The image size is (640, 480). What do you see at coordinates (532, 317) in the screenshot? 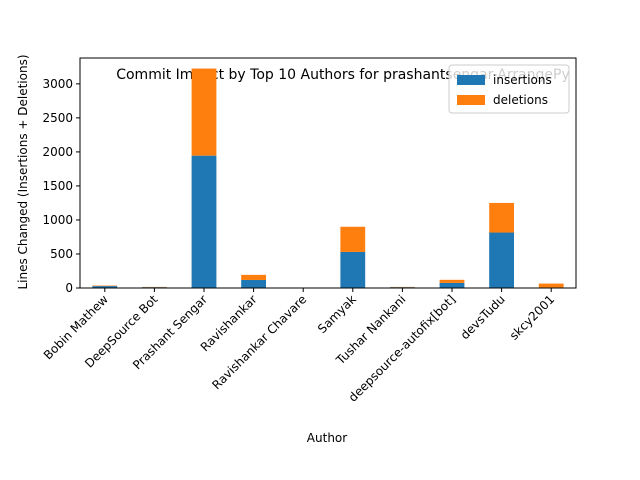
I see `x-tick-label: skcy2001` at bounding box center [532, 317].